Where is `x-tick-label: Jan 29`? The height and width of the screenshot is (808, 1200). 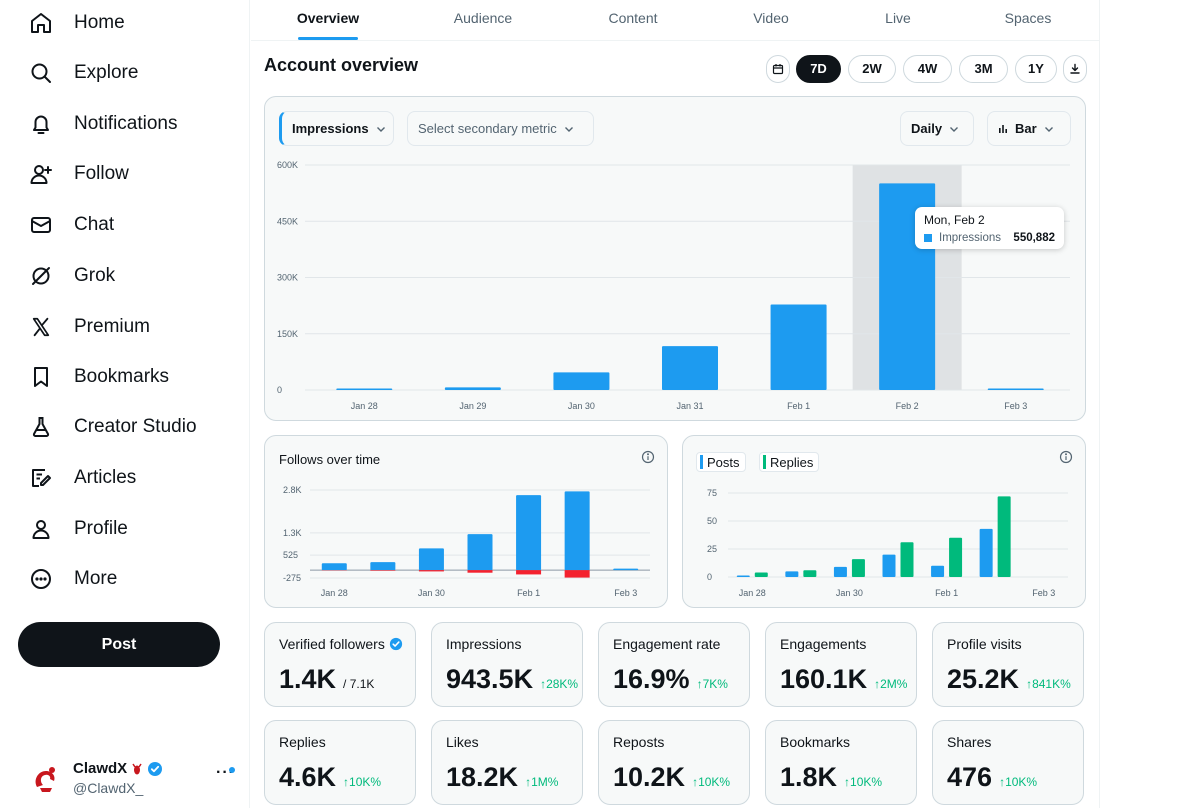 x-tick-label: Jan 29 is located at coordinates (472, 406).